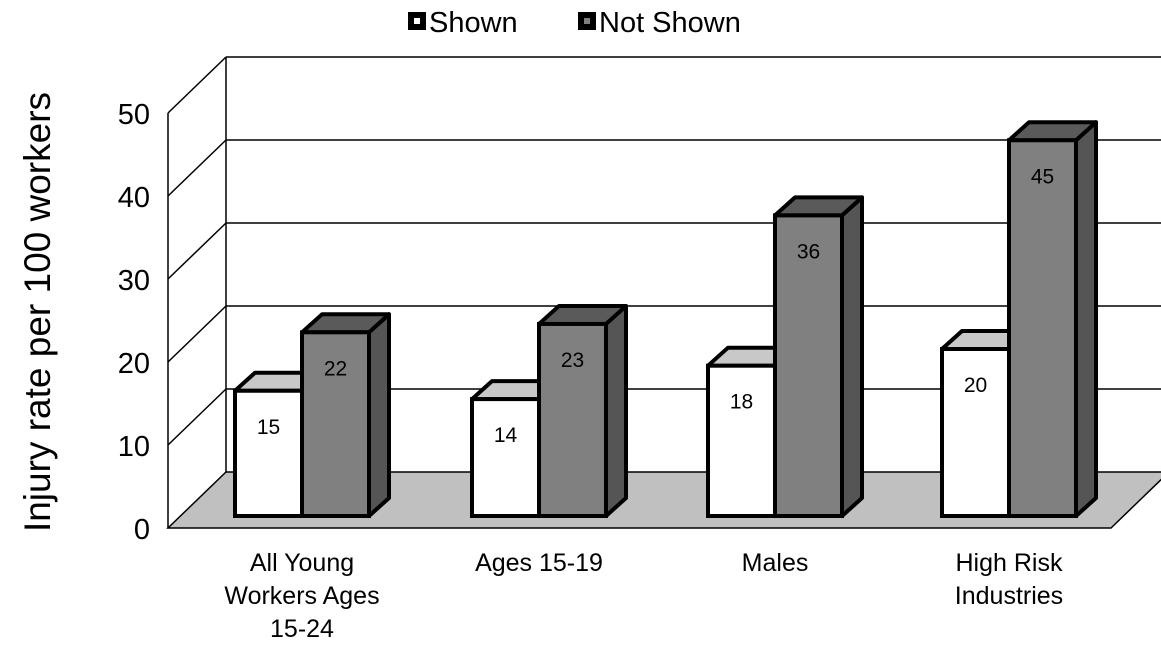 The width and height of the screenshot is (1161, 646). Describe the element at coordinates (574, 23) in the screenshot. I see `legend: Shown Not Shown` at that location.